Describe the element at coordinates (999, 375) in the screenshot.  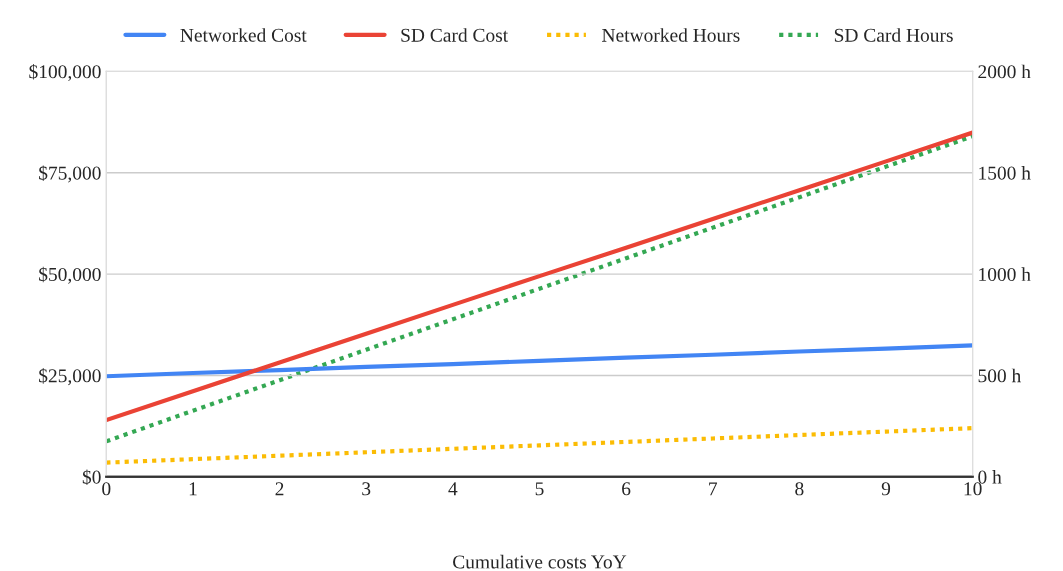
I see `y2-tick-label: 500 h` at that location.